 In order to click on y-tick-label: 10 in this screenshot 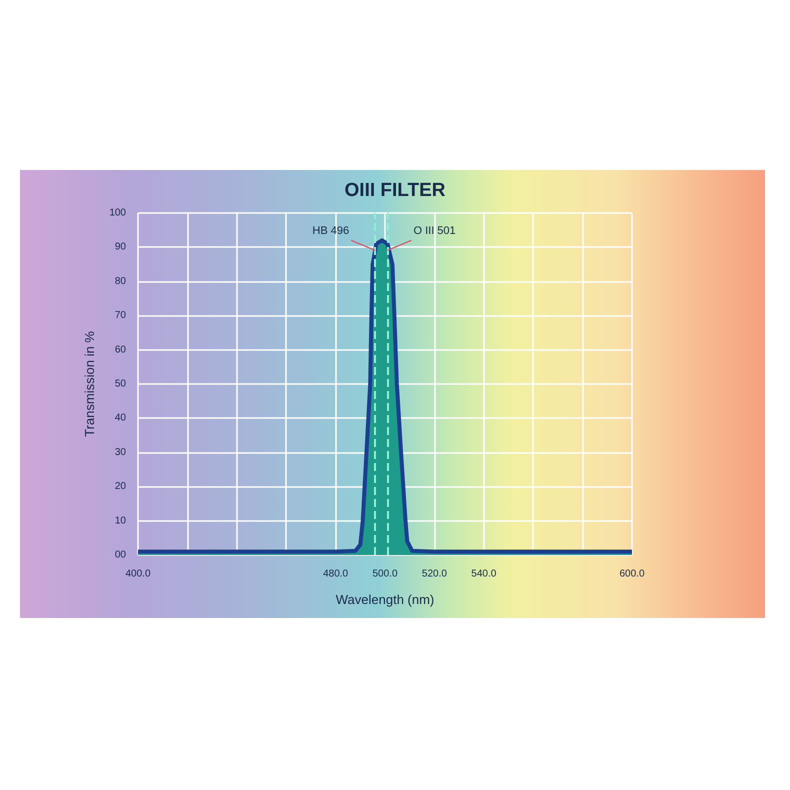, I will do `click(120, 520)`.